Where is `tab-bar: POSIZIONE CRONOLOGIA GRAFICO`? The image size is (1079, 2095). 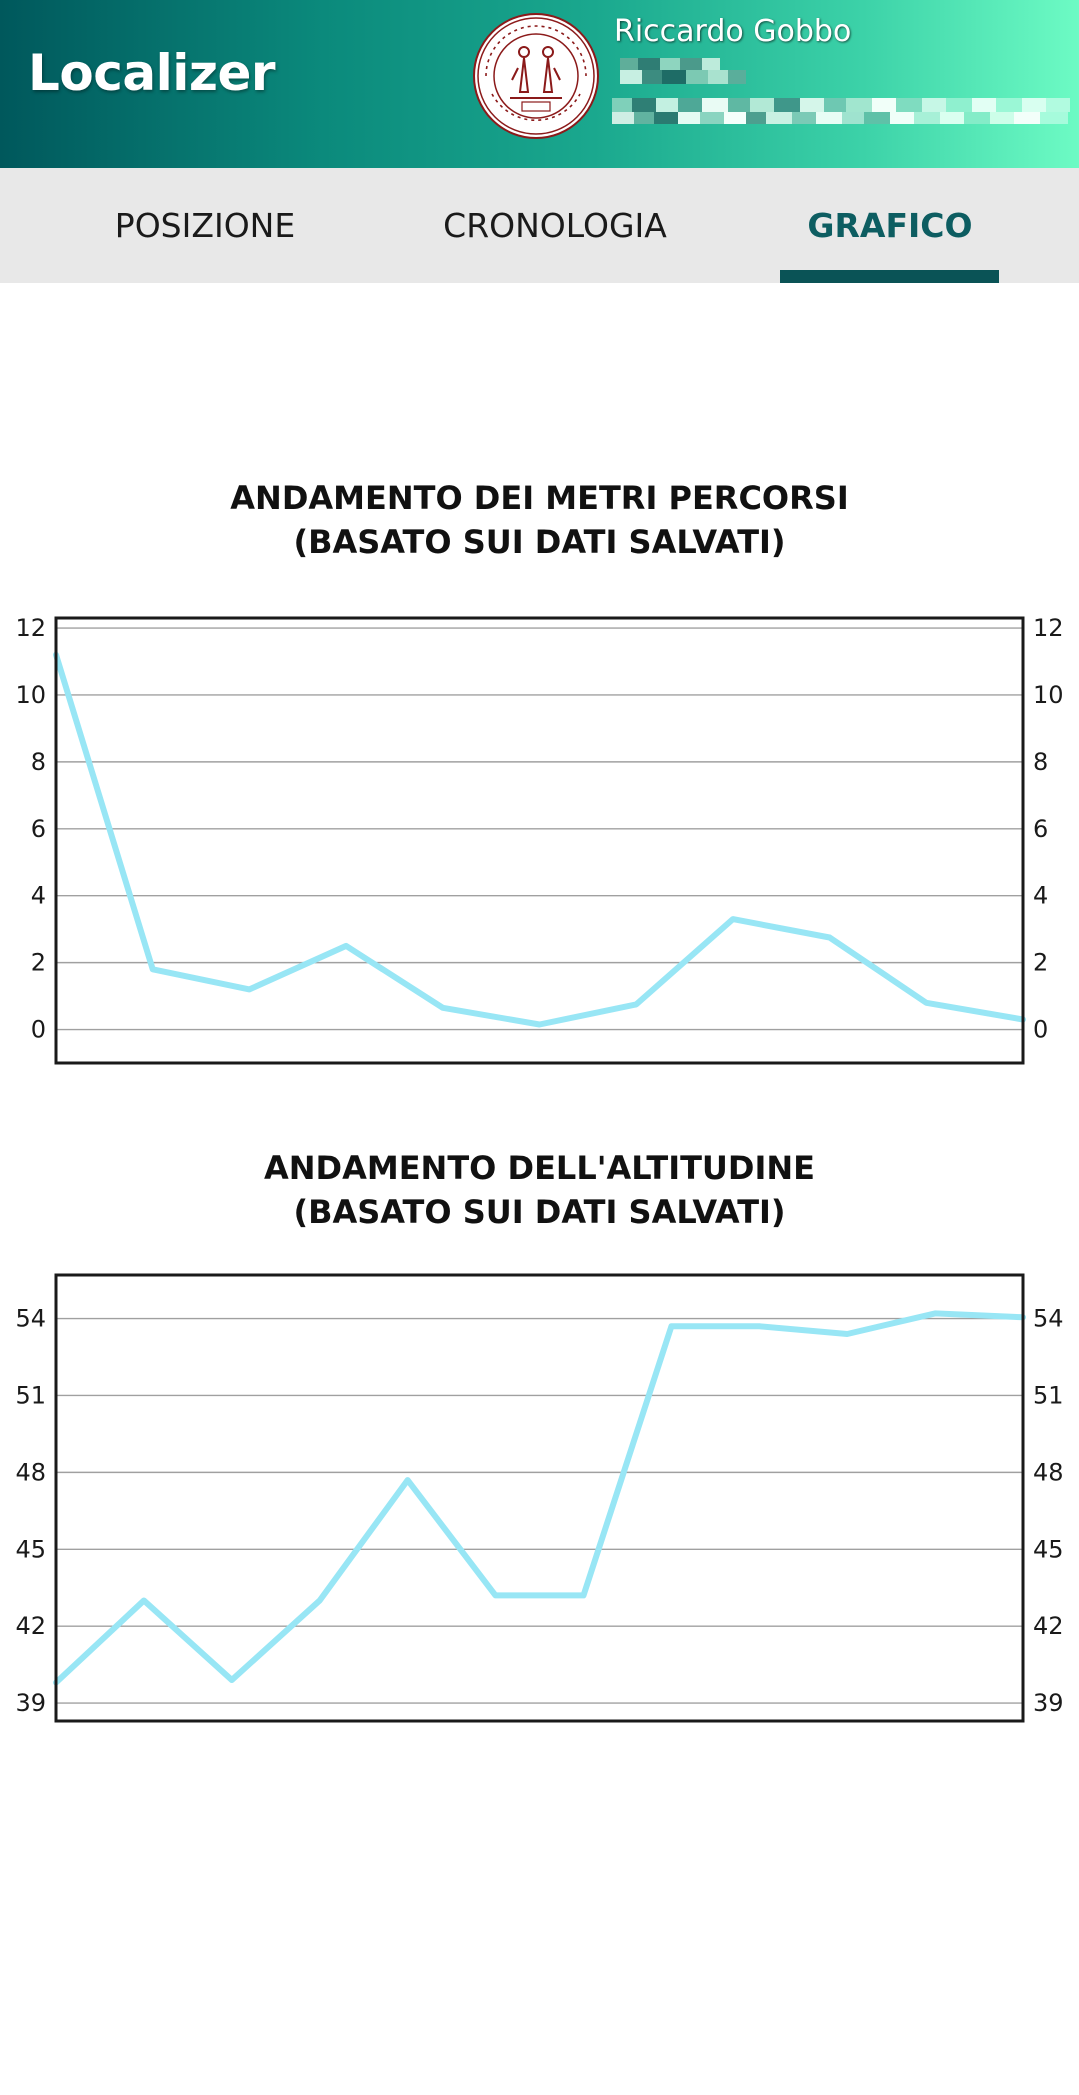
tab-bar: POSIZIONE CRONOLOGIA GRAFICO is located at coordinates (539, 225).